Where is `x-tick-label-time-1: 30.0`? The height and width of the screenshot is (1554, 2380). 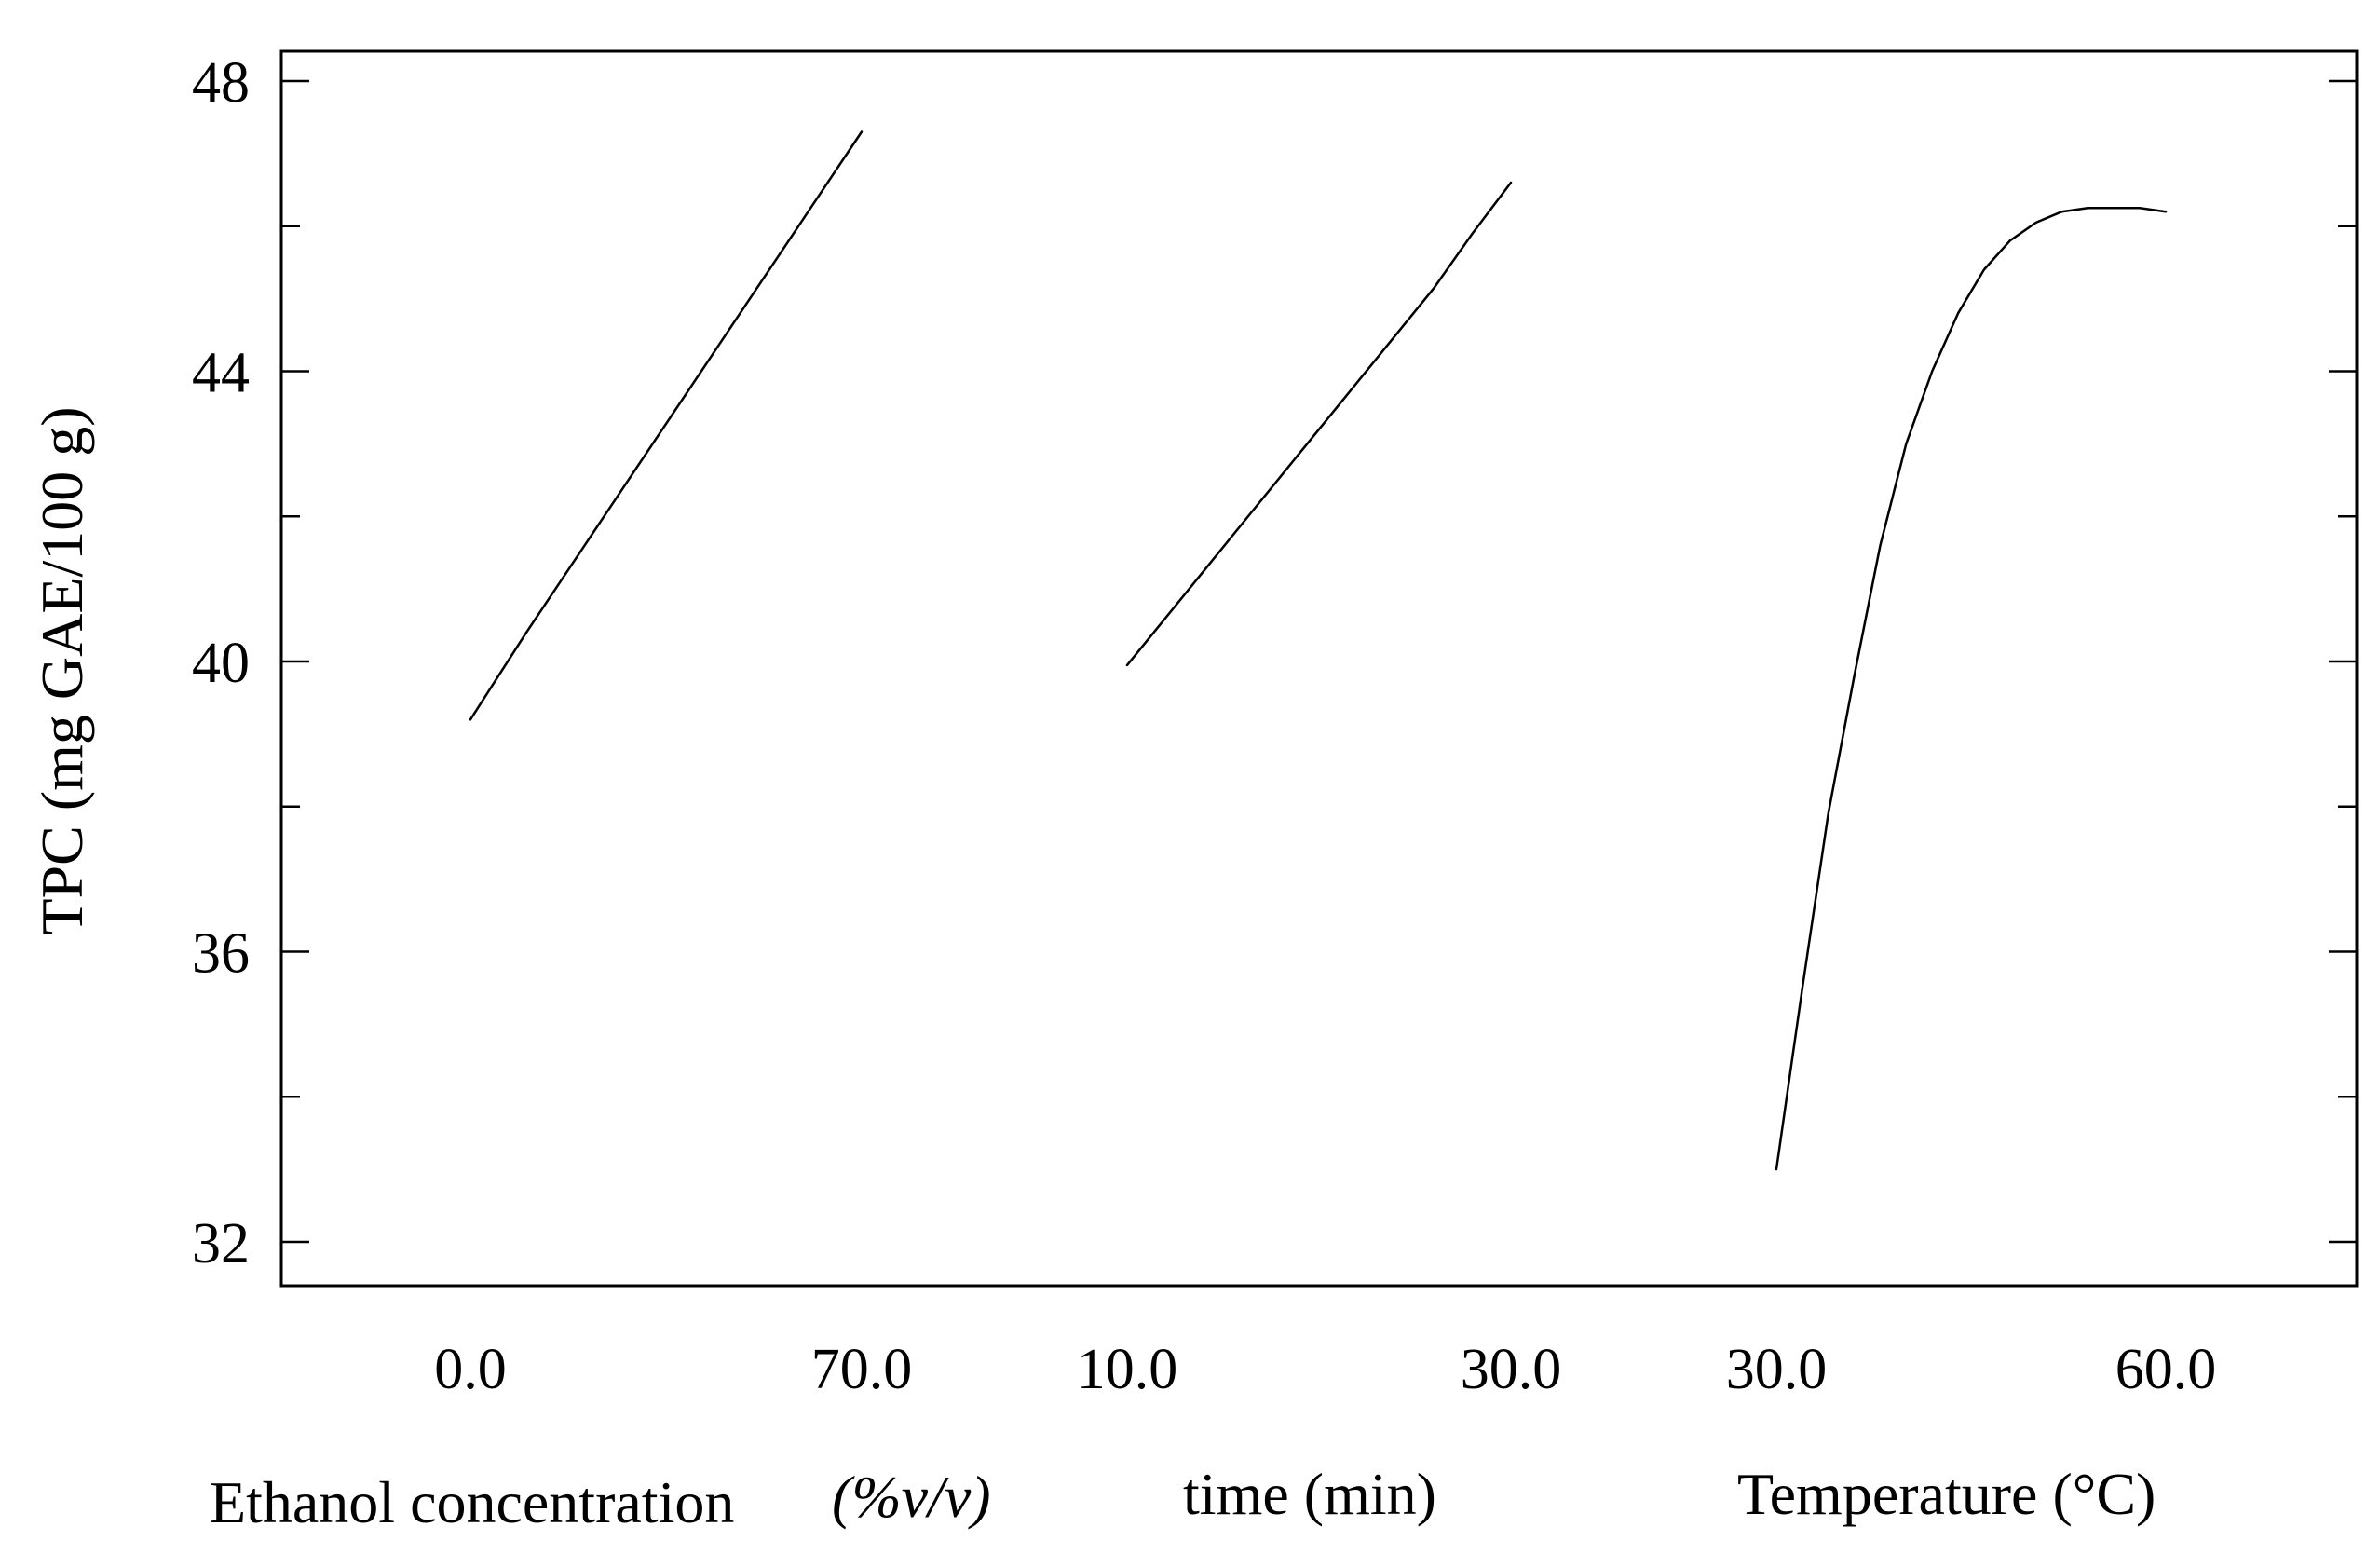
x-tick-label-time-1: 30.0 is located at coordinates (1511, 1369).